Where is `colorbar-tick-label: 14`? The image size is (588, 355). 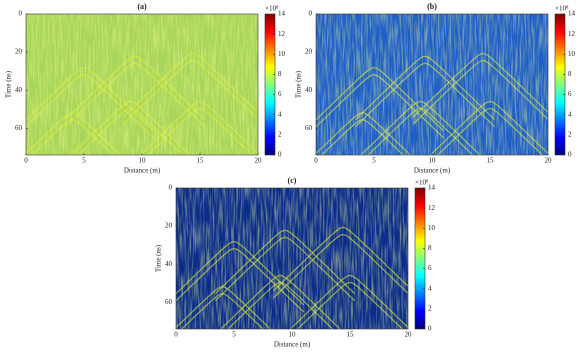
colorbar-tick-label: 14 is located at coordinates (572, 14).